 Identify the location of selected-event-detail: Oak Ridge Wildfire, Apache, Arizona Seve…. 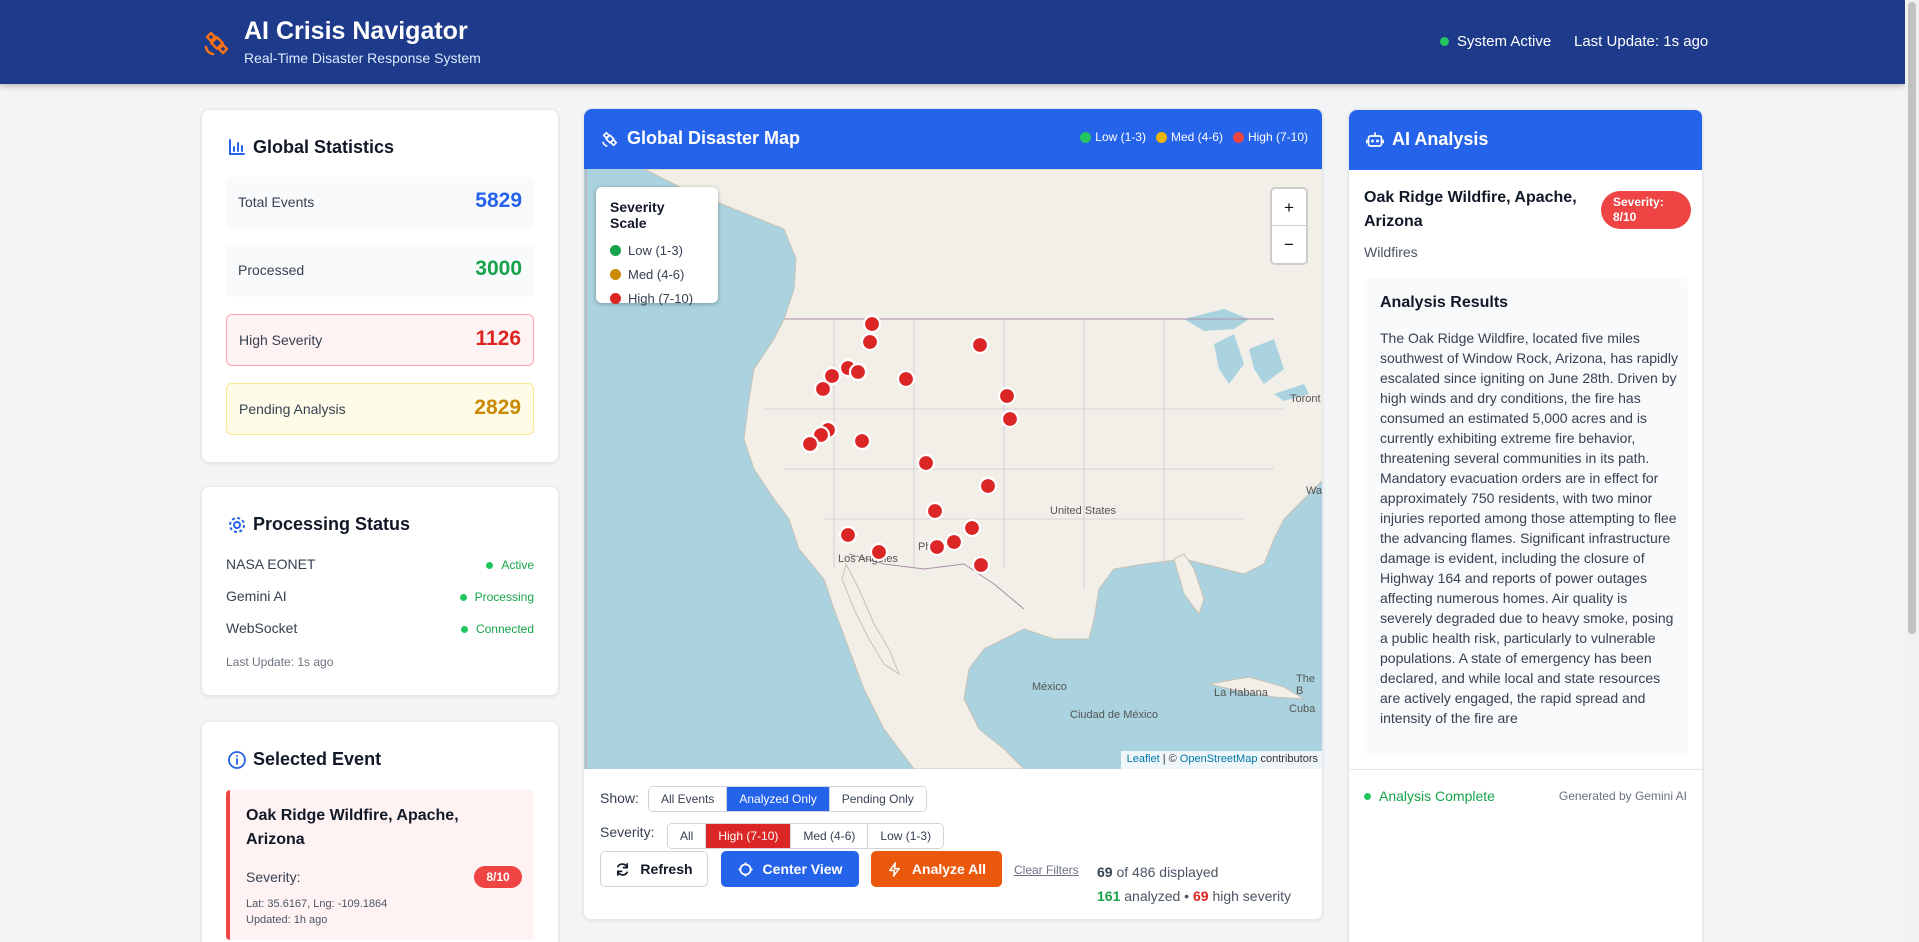
(380, 865).